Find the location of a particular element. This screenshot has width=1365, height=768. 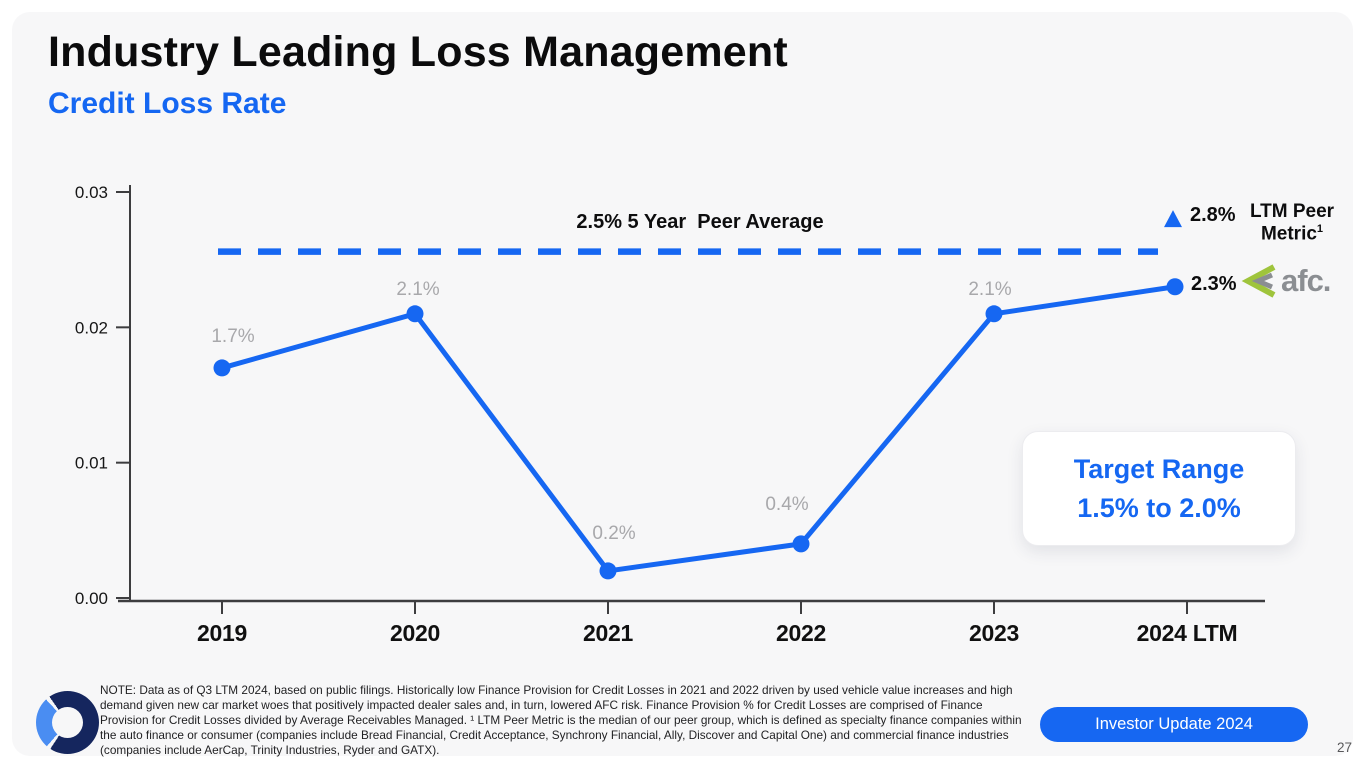

ltm-peer-line1: LTM Peer is located at coordinates (1292, 211).